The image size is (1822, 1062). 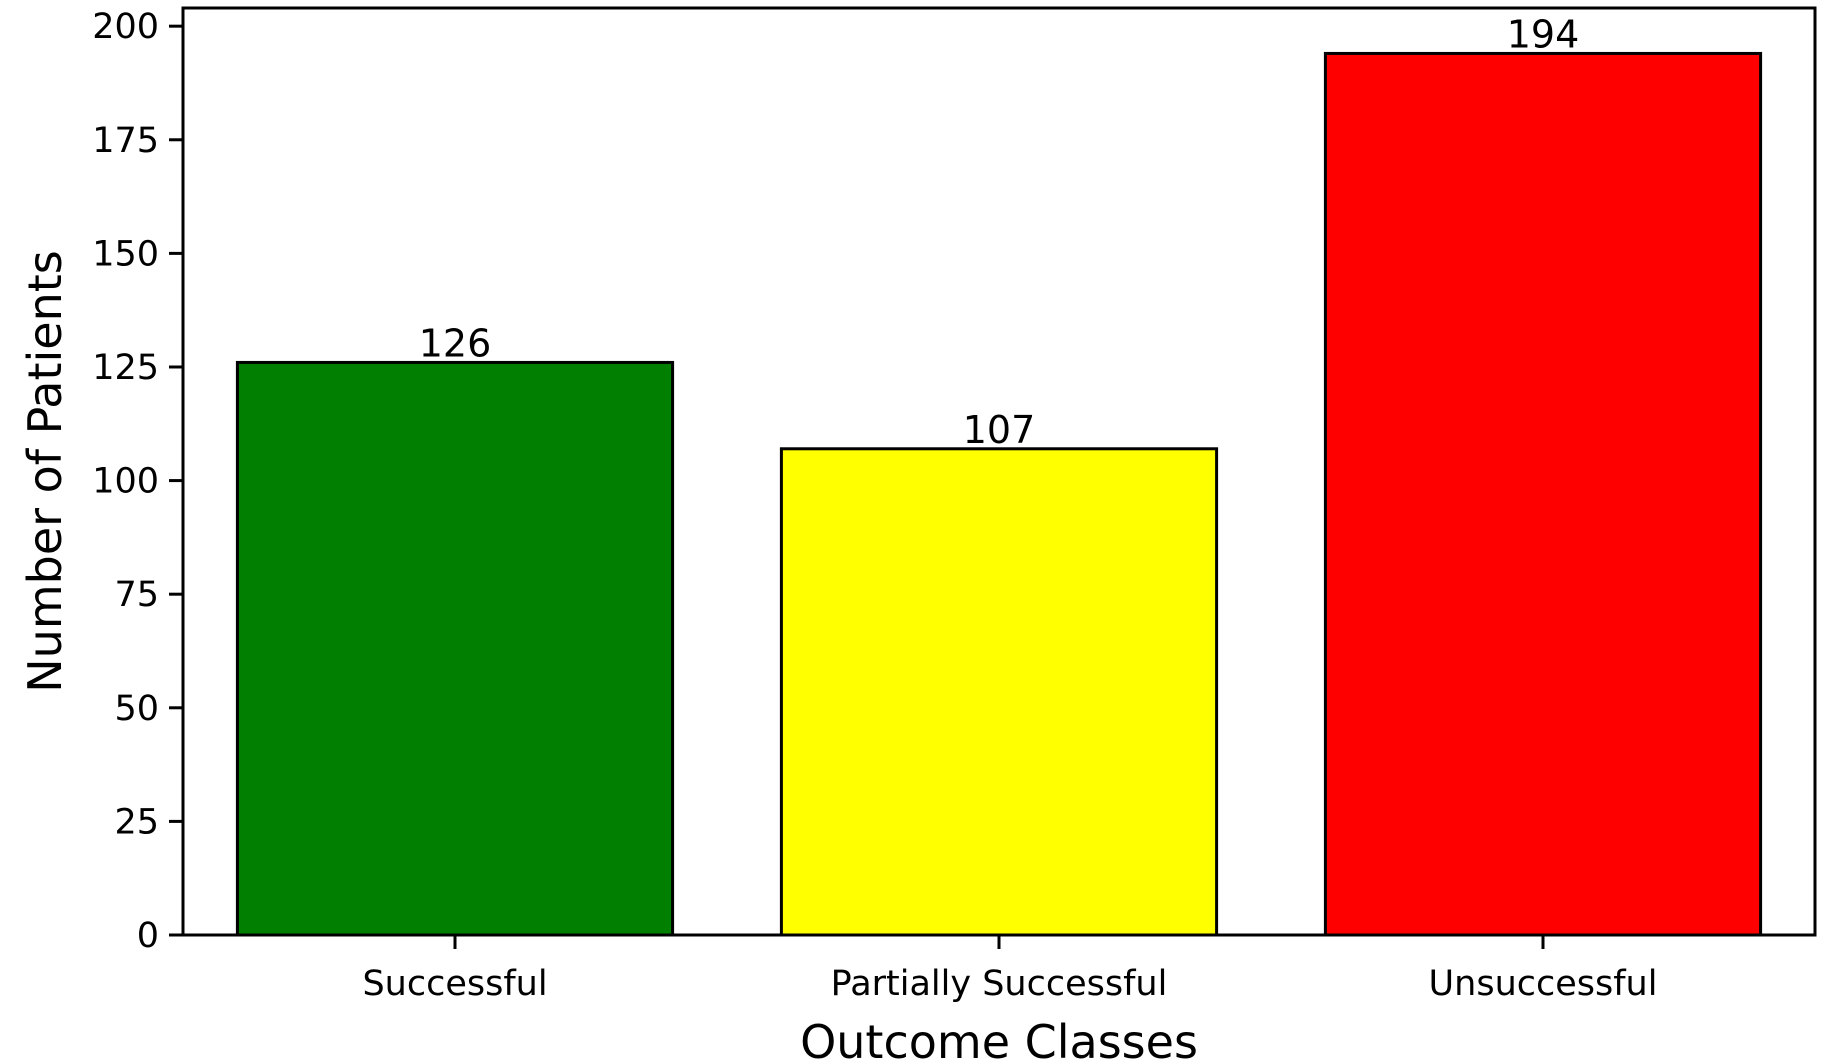 What do you see at coordinates (148, 936) in the screenshot?
I see `y-tick-label: 0` at bounding box center [148, 936].